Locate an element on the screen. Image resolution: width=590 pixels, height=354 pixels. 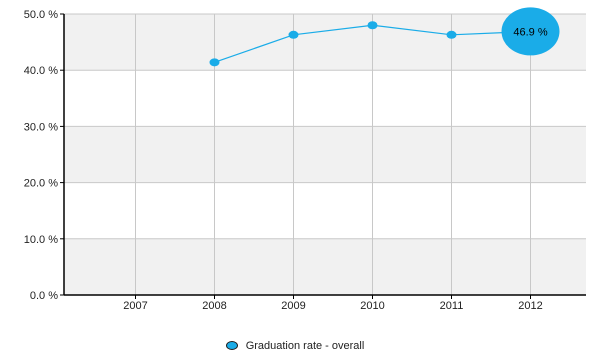
y-tick-label: 0.0 % is located at coordinates (44, 296).